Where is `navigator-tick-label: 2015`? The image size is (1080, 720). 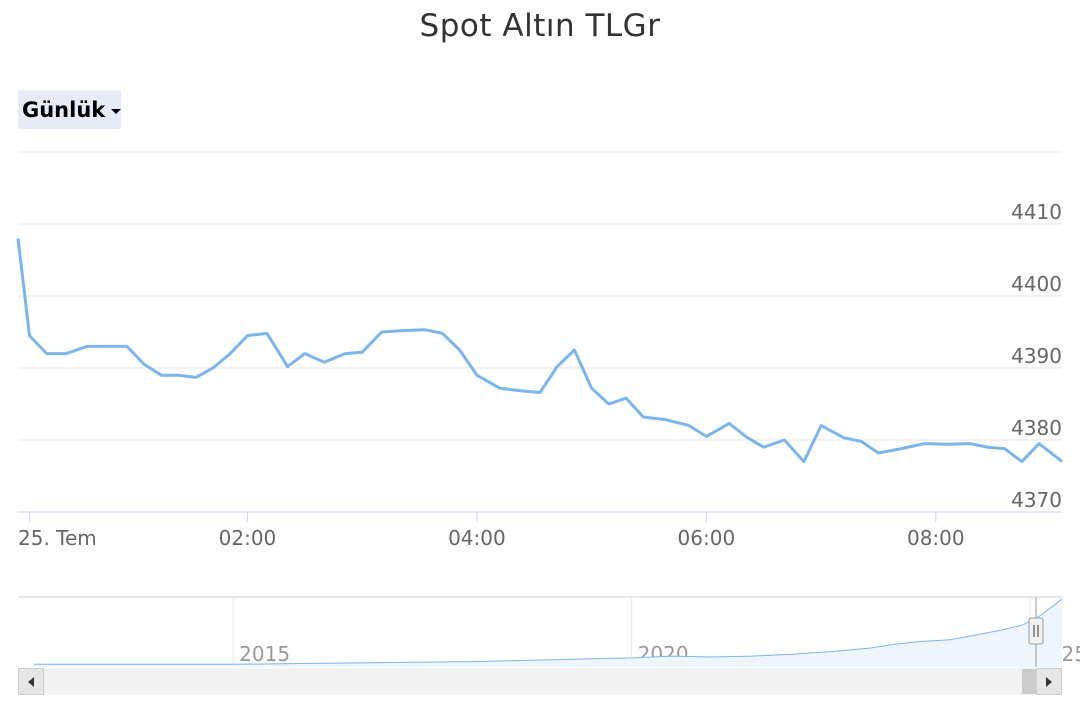 navigator-tick-label: 2015 is located at coordinates (264, 654).